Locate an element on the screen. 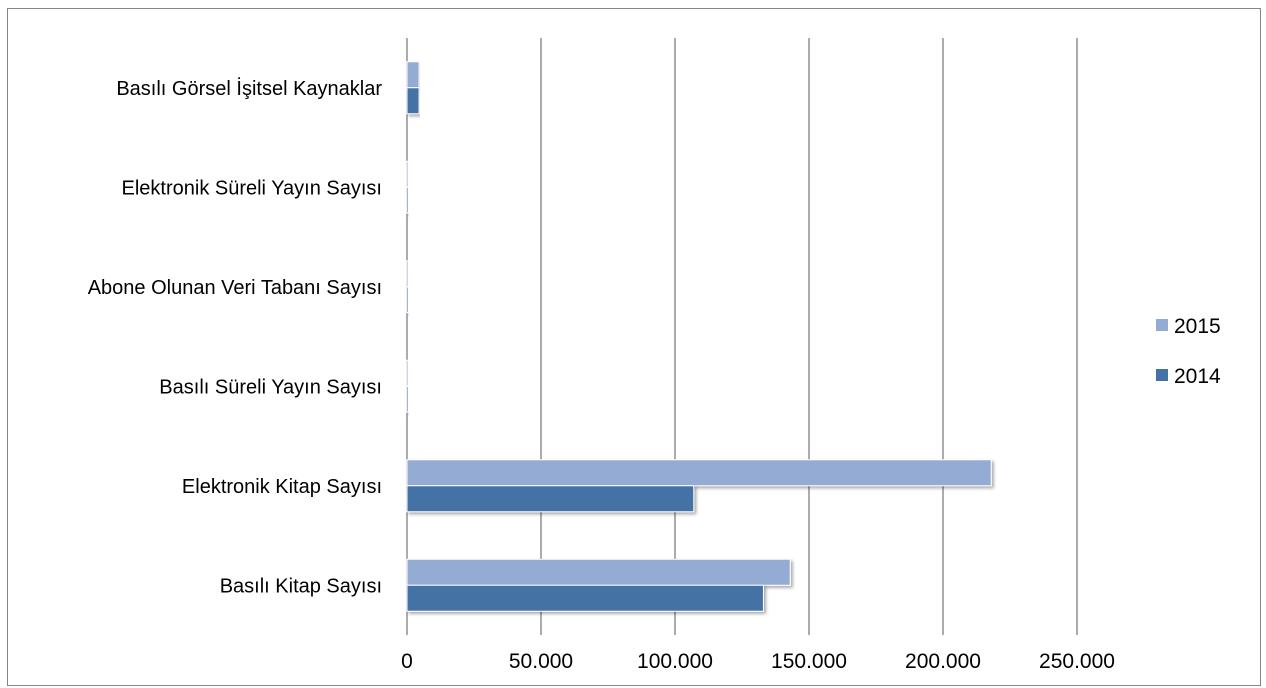 The height and width of the screenshot is (688, 1266). category-label-5: Basılı Görsel İşitsel Kaynaklar is located at coordinates (249, 88).